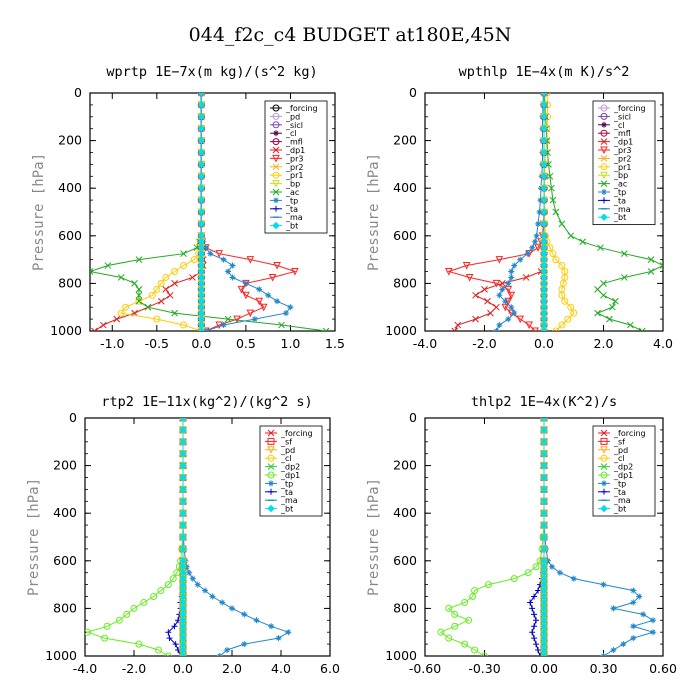 This screenshot has height=700, width=700. I want to click on x-tick-label: 0.30, so click(604, 668).